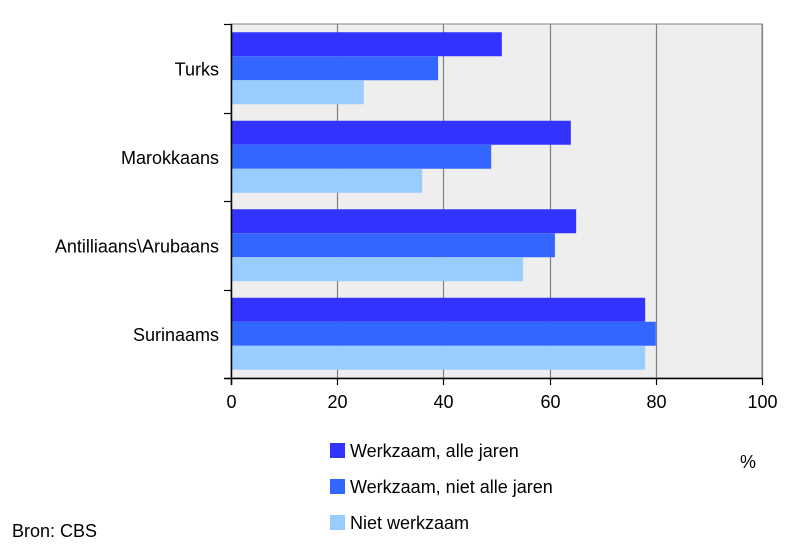  I want to click on legend-label: Werkzaam, niet alle jaren, so click(451, 487).